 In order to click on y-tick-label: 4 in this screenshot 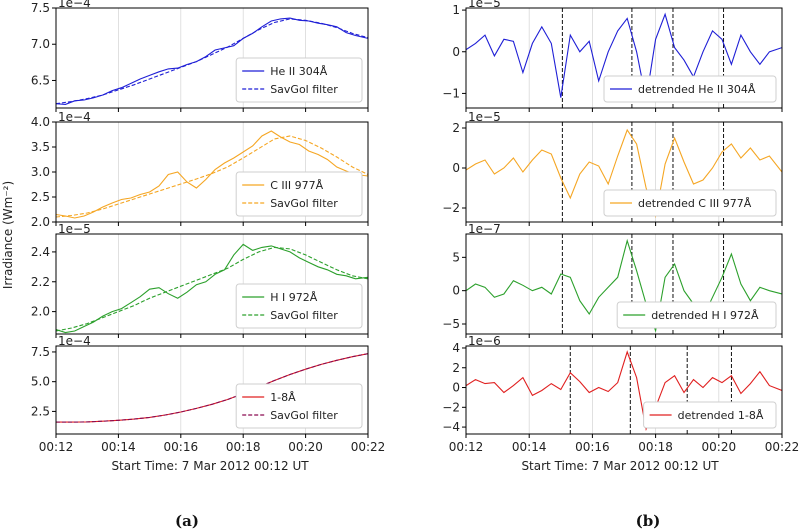, I will do `click(456, 348)`.